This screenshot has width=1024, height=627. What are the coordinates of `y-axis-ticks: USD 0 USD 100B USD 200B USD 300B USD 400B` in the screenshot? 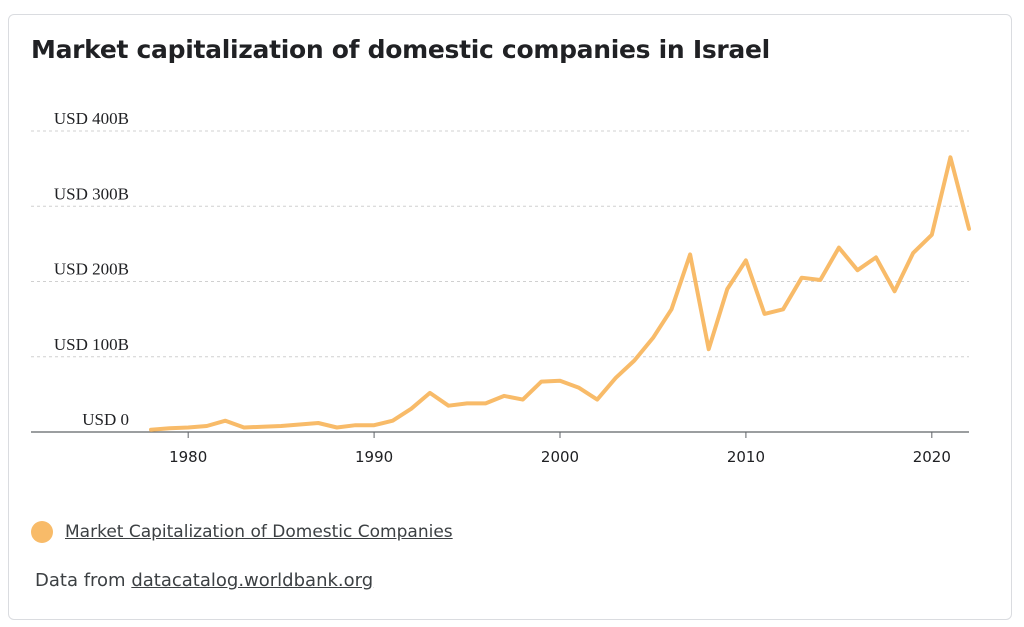 It's located at (91, 269).